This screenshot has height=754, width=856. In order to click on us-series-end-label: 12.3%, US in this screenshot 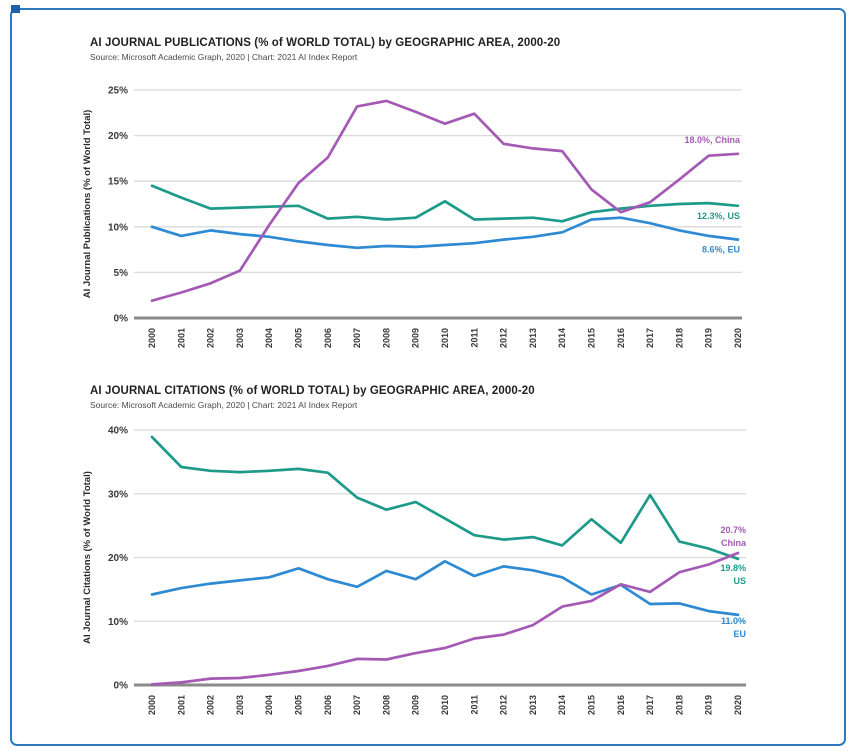, I will do `click(718, 216)`.